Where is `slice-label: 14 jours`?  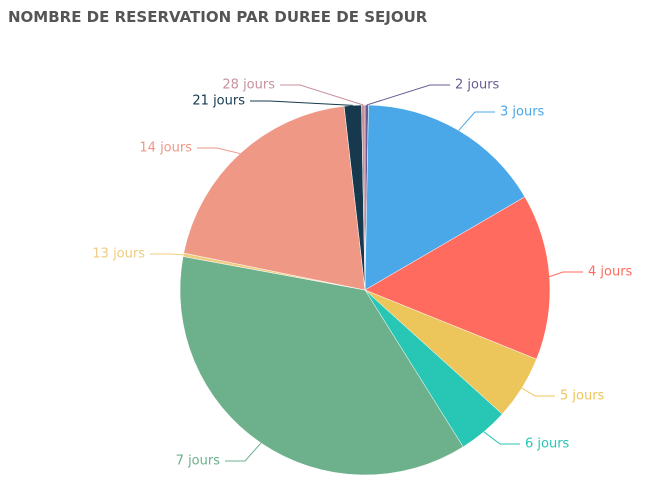
slice-label: 14 jours is located at coordinates (165, 148).